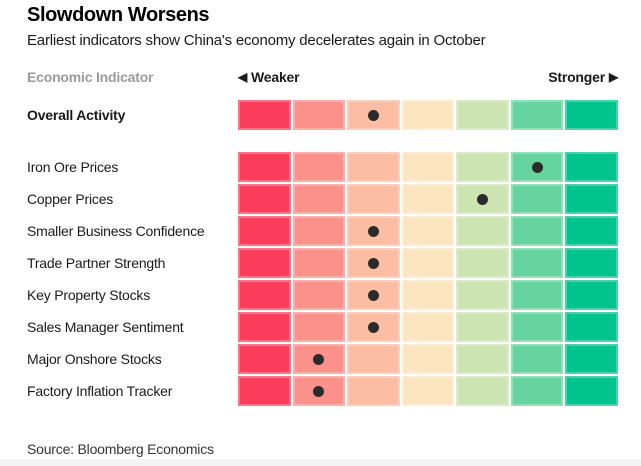 This screenshot has height=466, width=641. Describe the element at coordinates (116, 231) in the screenshot. I see `row-label: Smaller Business Confidence` at that location.